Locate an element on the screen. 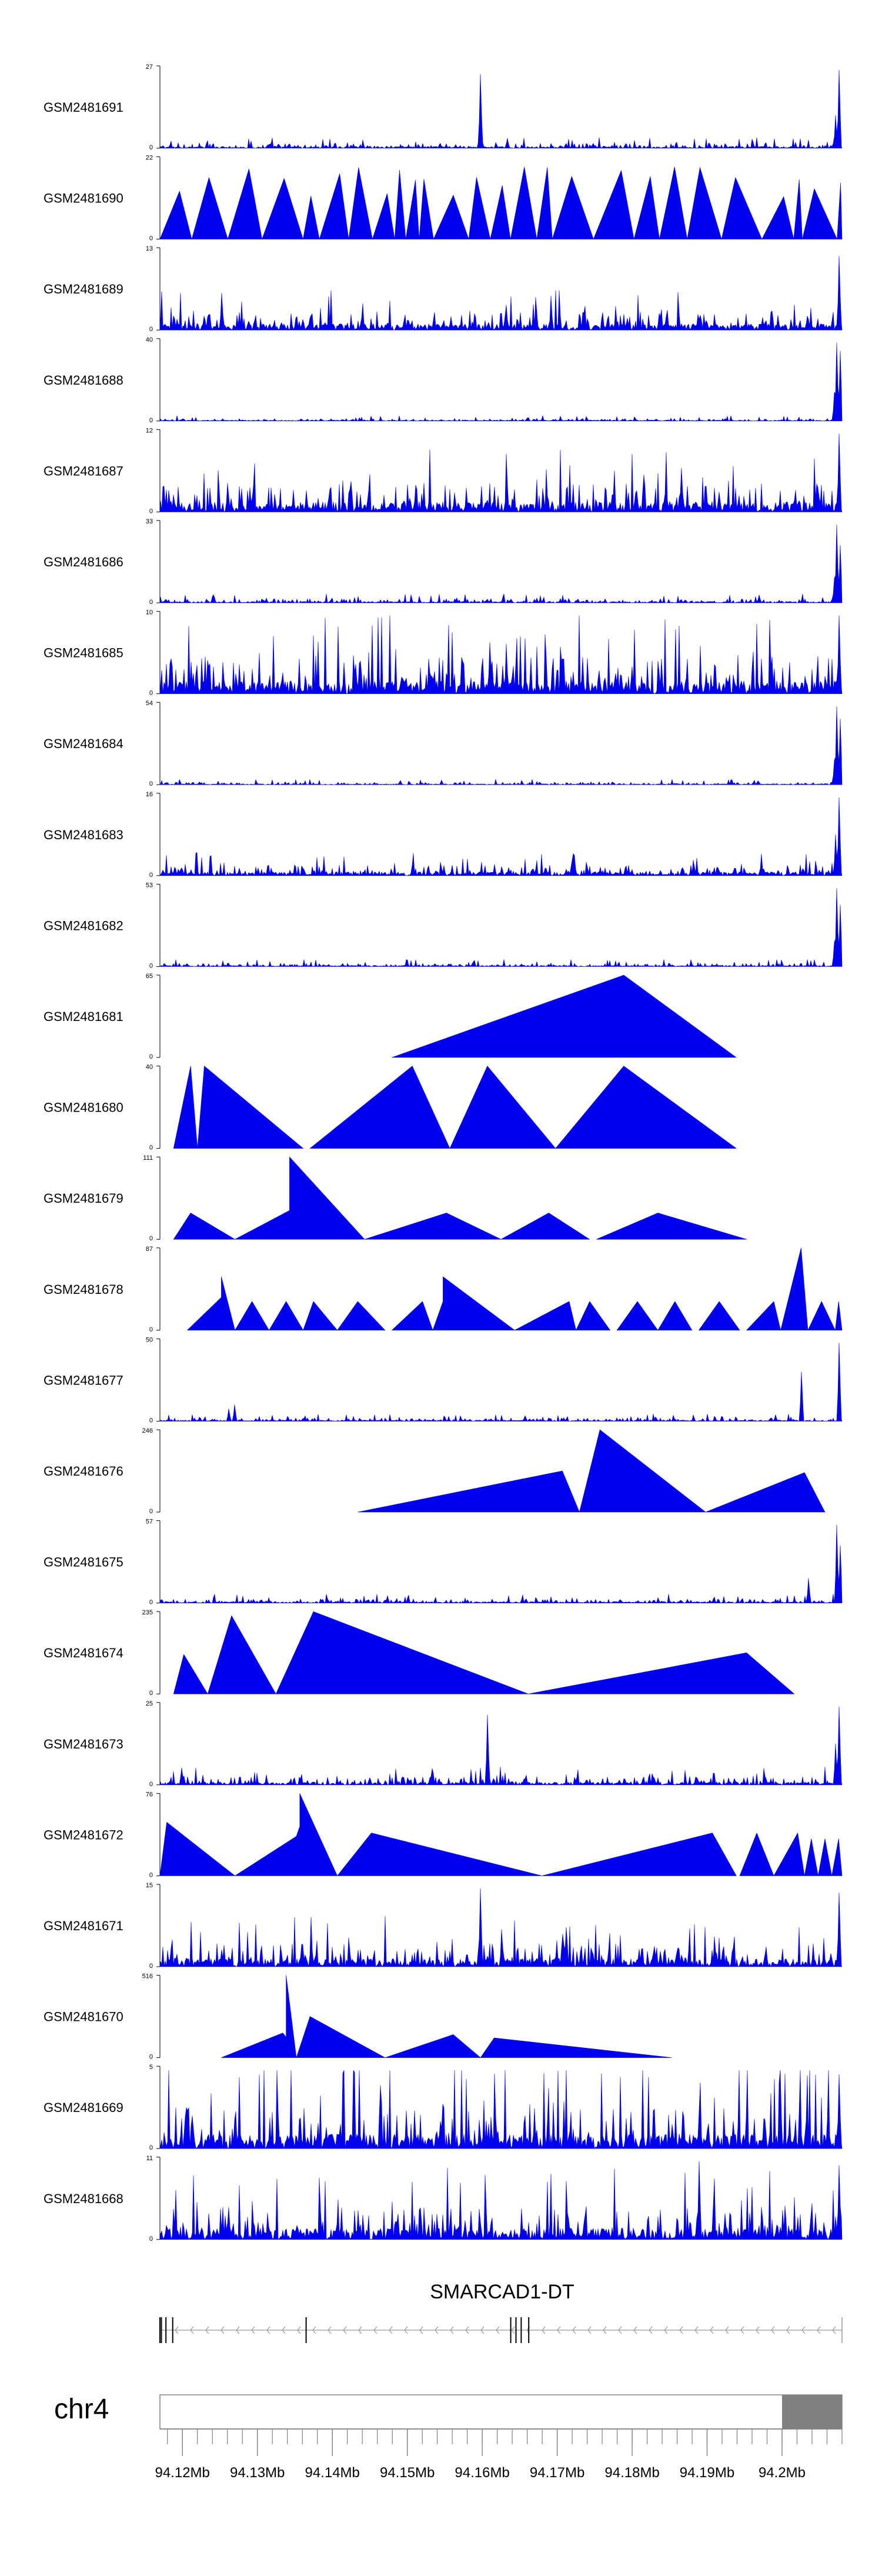 This screenshot has height=2576, width=882. track-GSM2481671: GSM2481671 15 0 is located at coordinates (443, 1926).